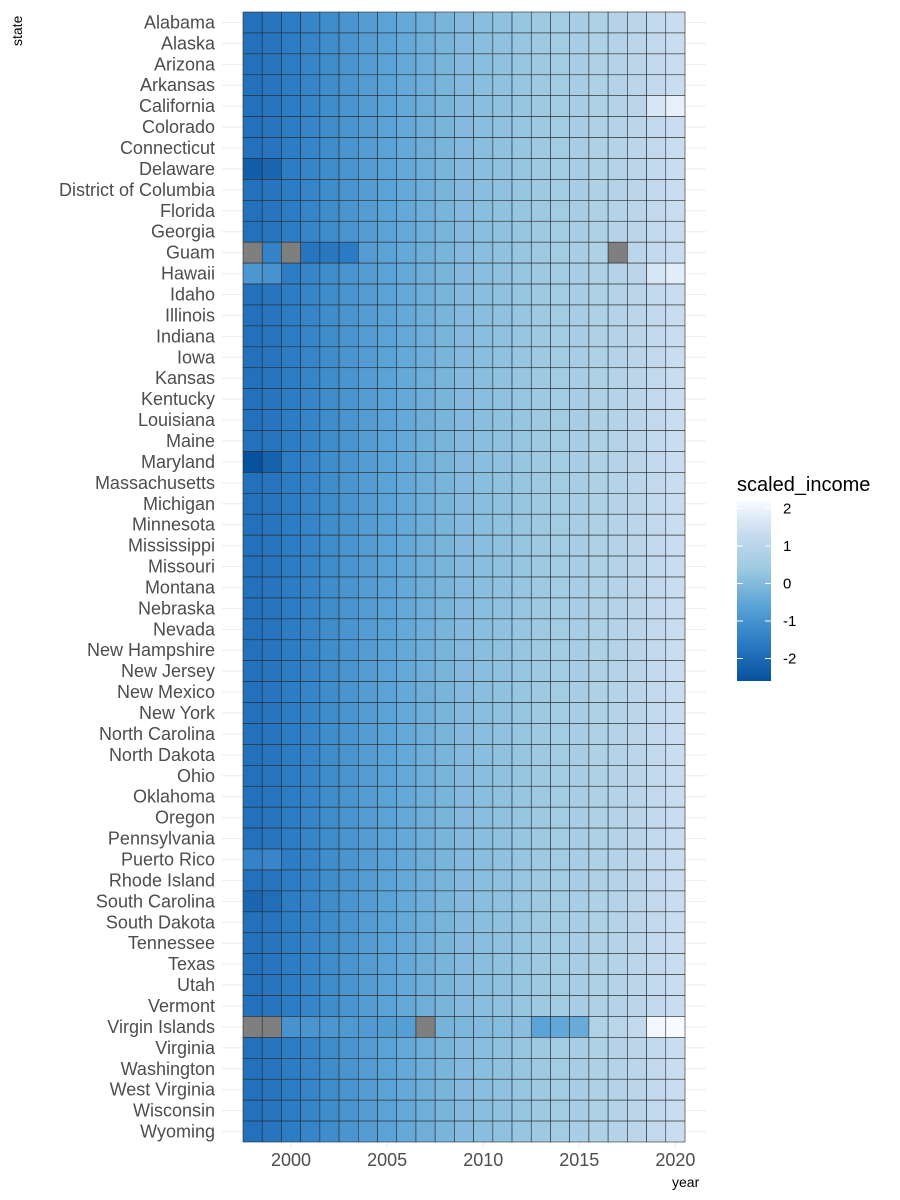  I want to click on legend-color-bar, so click(754, 591).